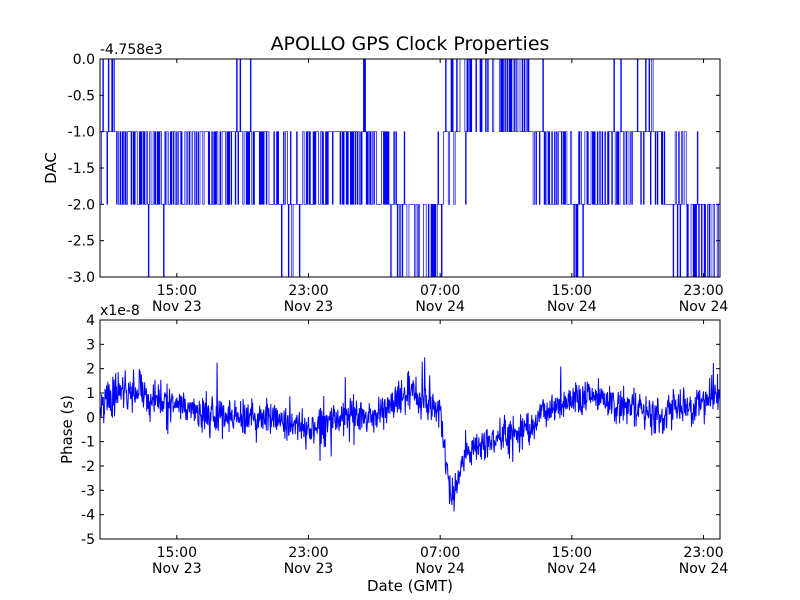 The image size is (800, 600). Describe the element at coordinates (88, 443) in the screenshot. I see `y-tick-label: -1` at that location.